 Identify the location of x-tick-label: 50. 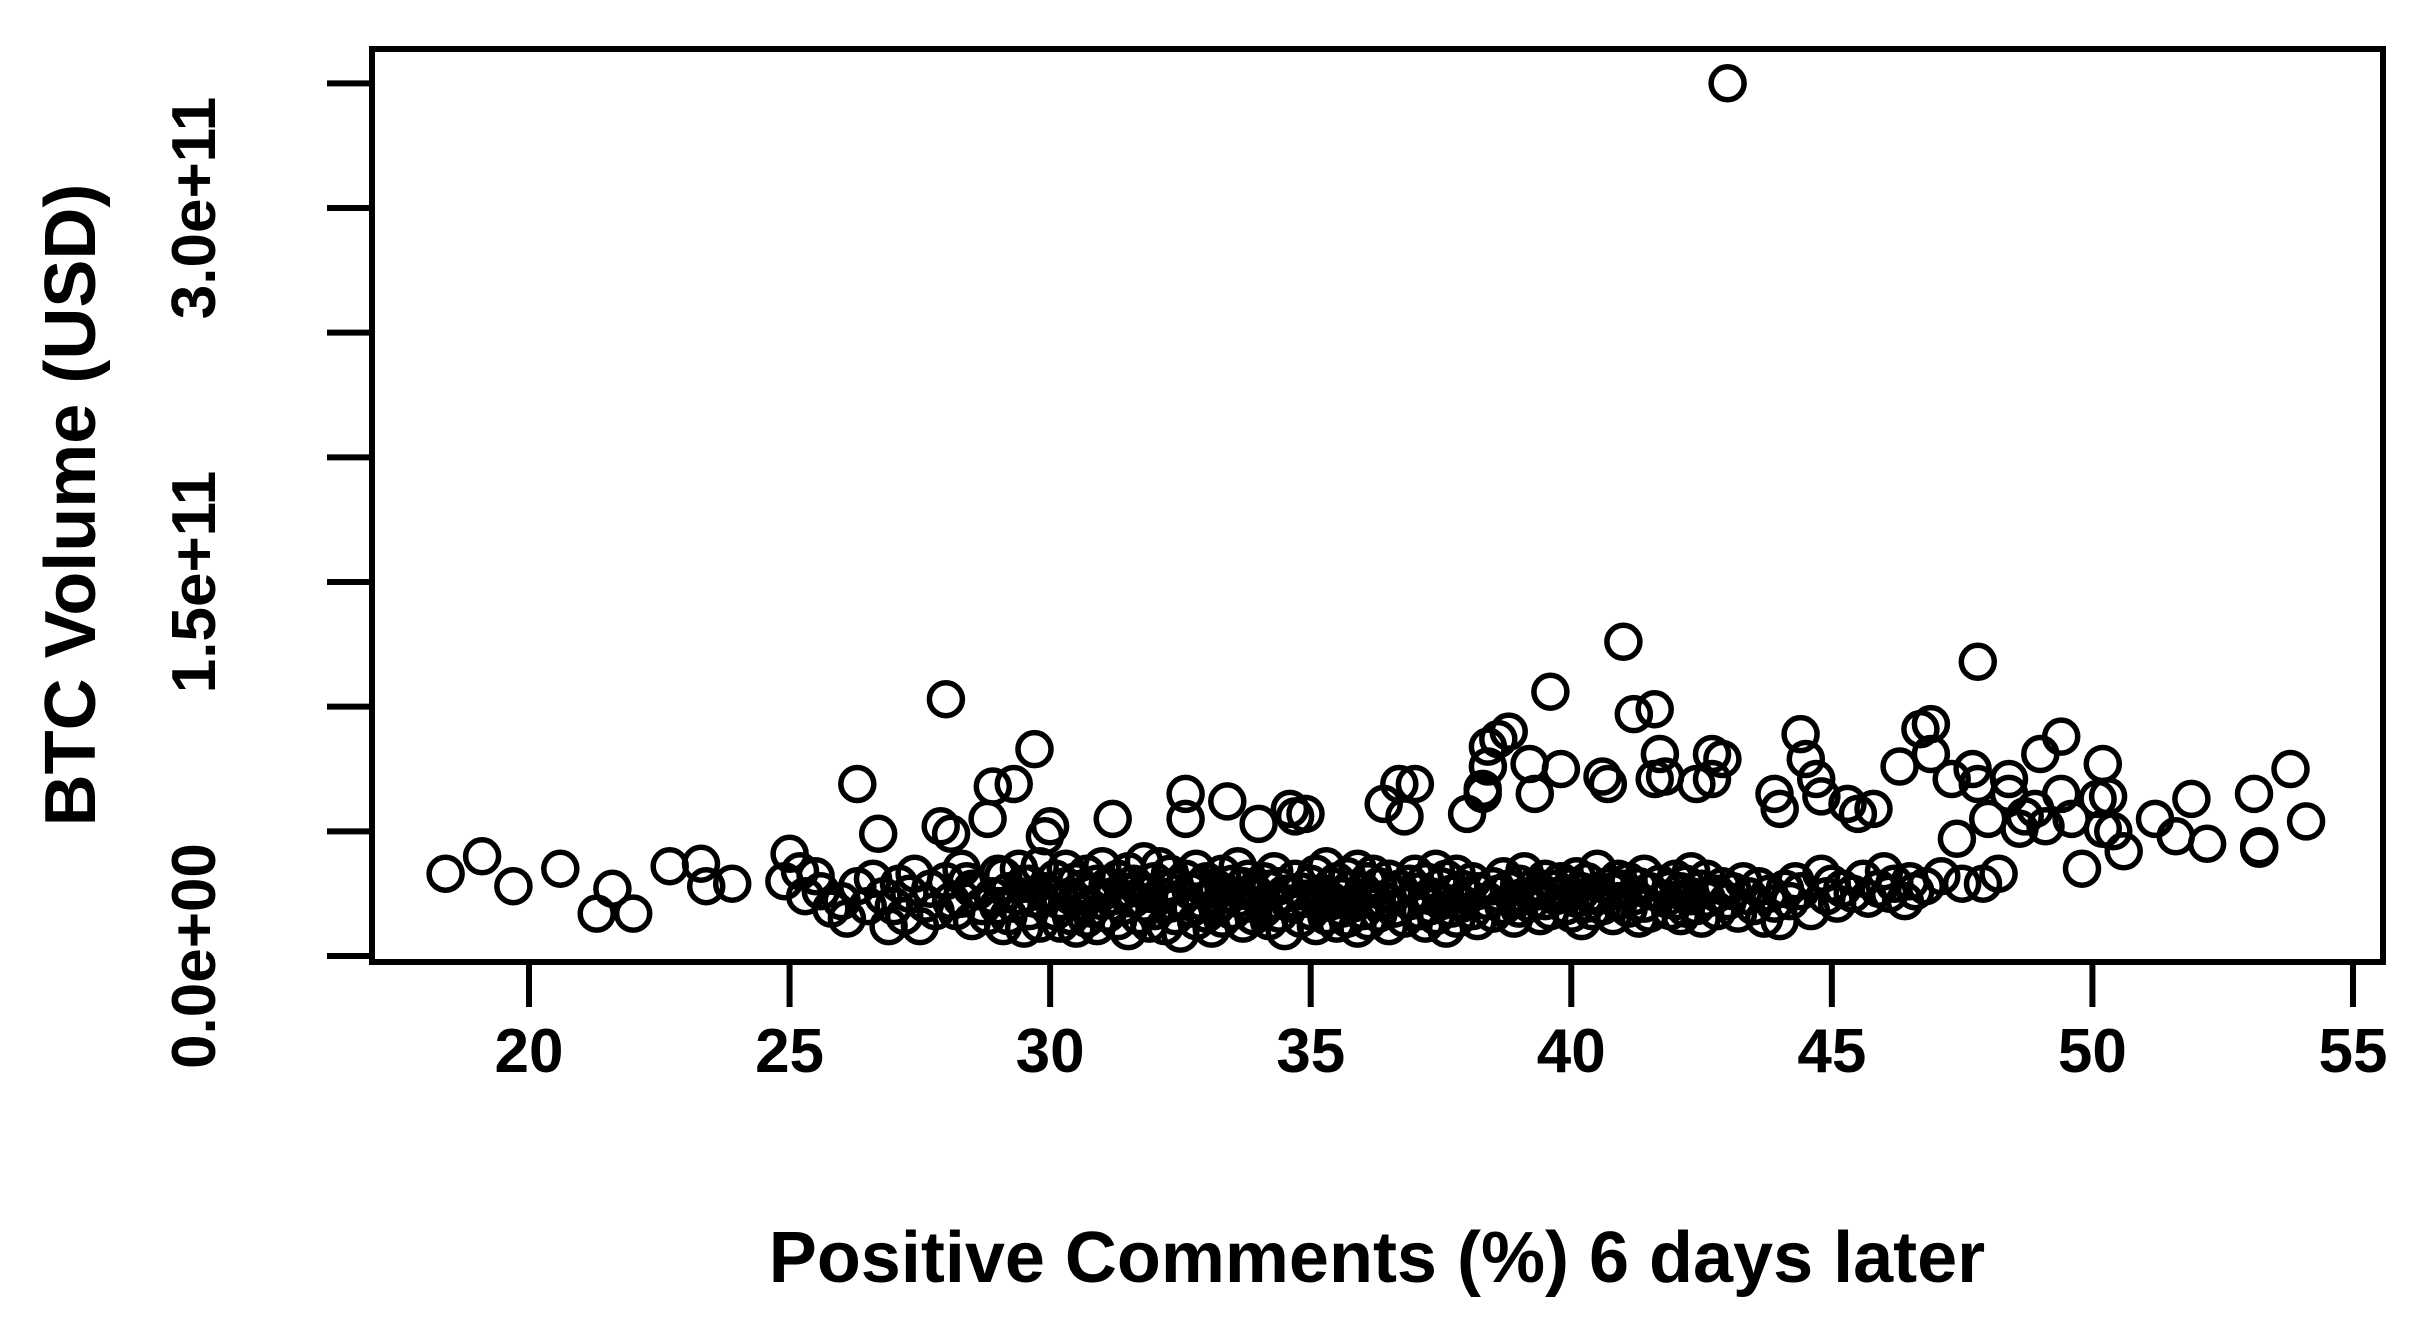
(2092, 1051).